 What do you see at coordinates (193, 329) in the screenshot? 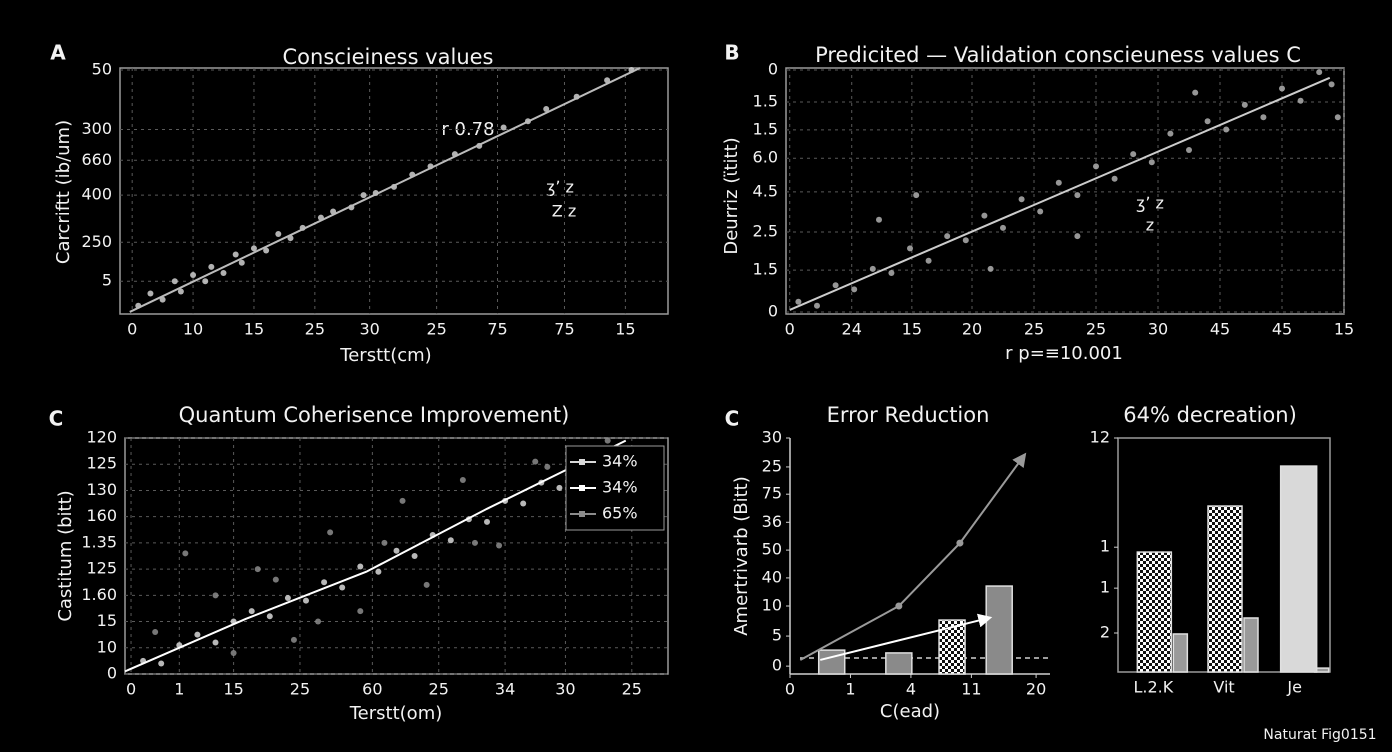
I see `x-tick-label: 10` at bounding box center [193, 329].